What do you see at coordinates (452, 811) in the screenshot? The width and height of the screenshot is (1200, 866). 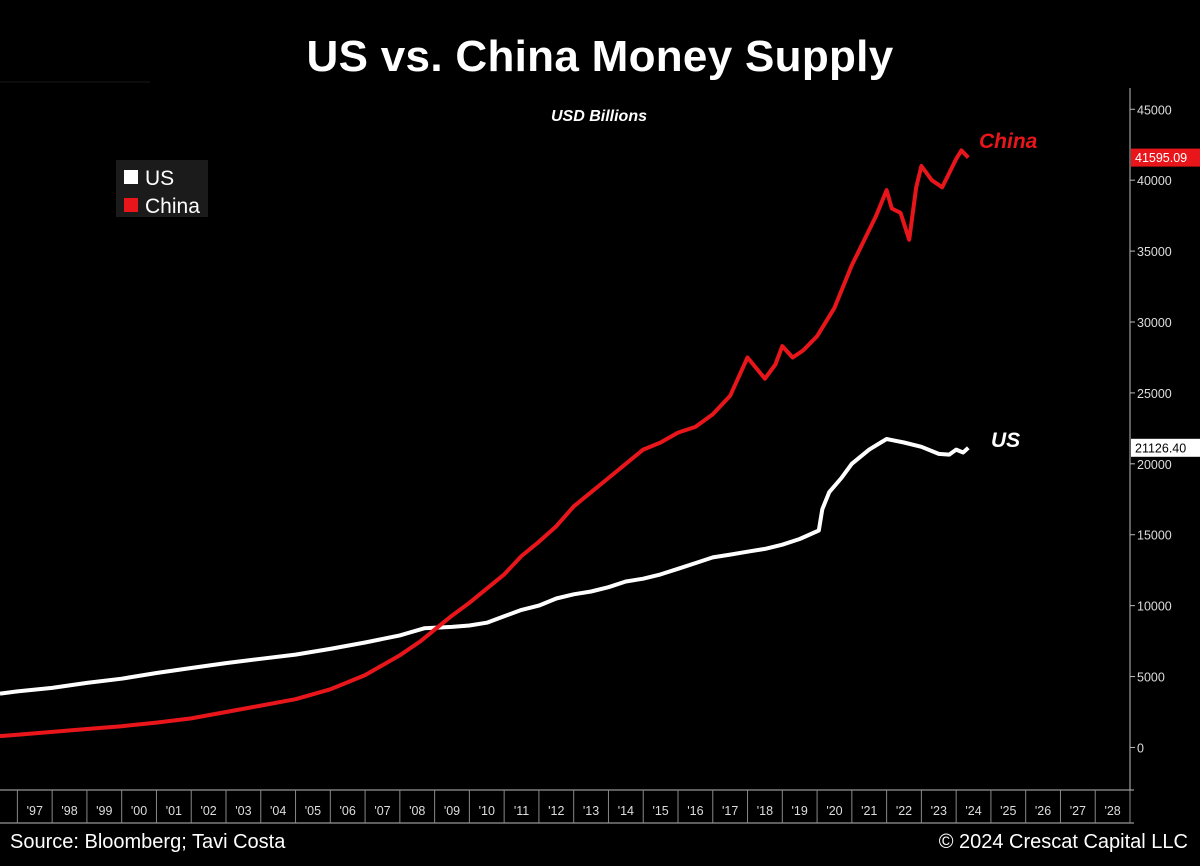 I see `x-tick-label: '09` at bounding box center [452, 811].